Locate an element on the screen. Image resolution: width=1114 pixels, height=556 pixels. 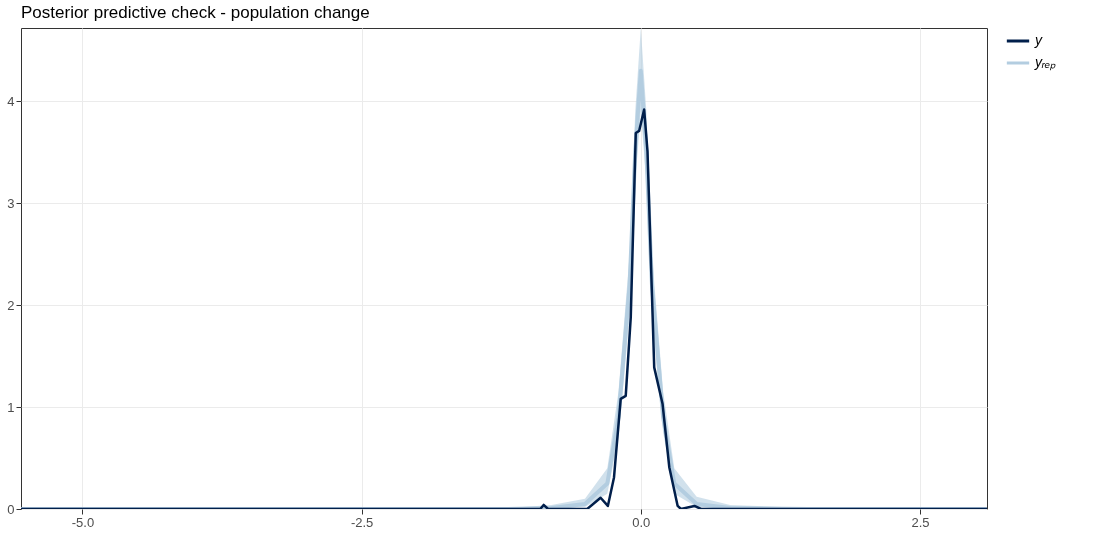
x-tick-label: -2.5 is located at coordinates (362, 522).